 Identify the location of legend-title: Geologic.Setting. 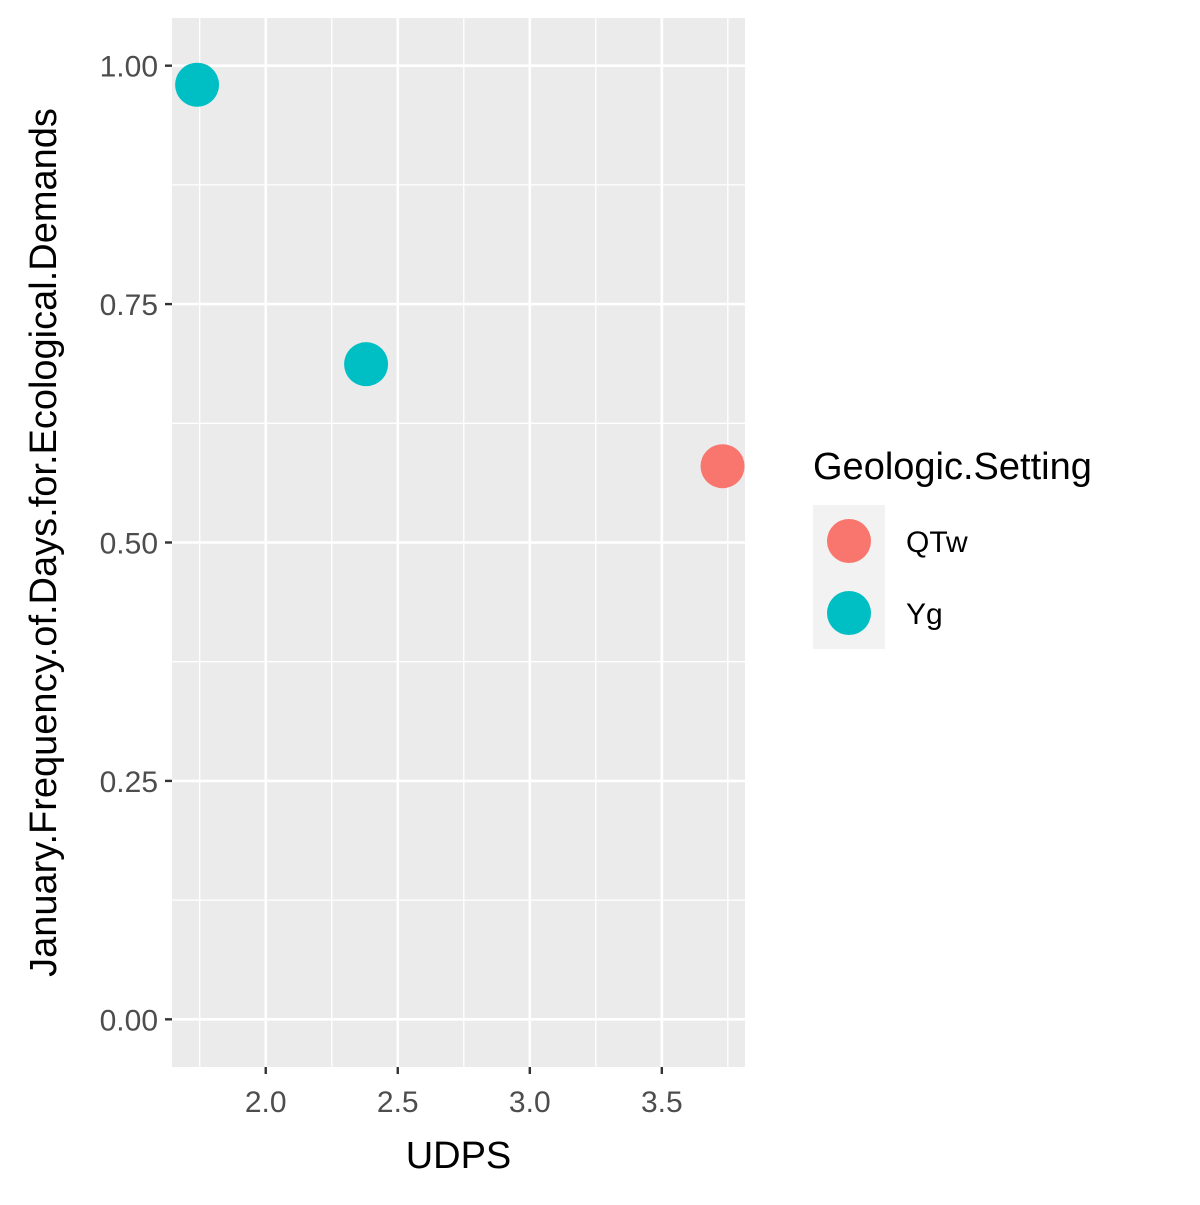
(952, 467).